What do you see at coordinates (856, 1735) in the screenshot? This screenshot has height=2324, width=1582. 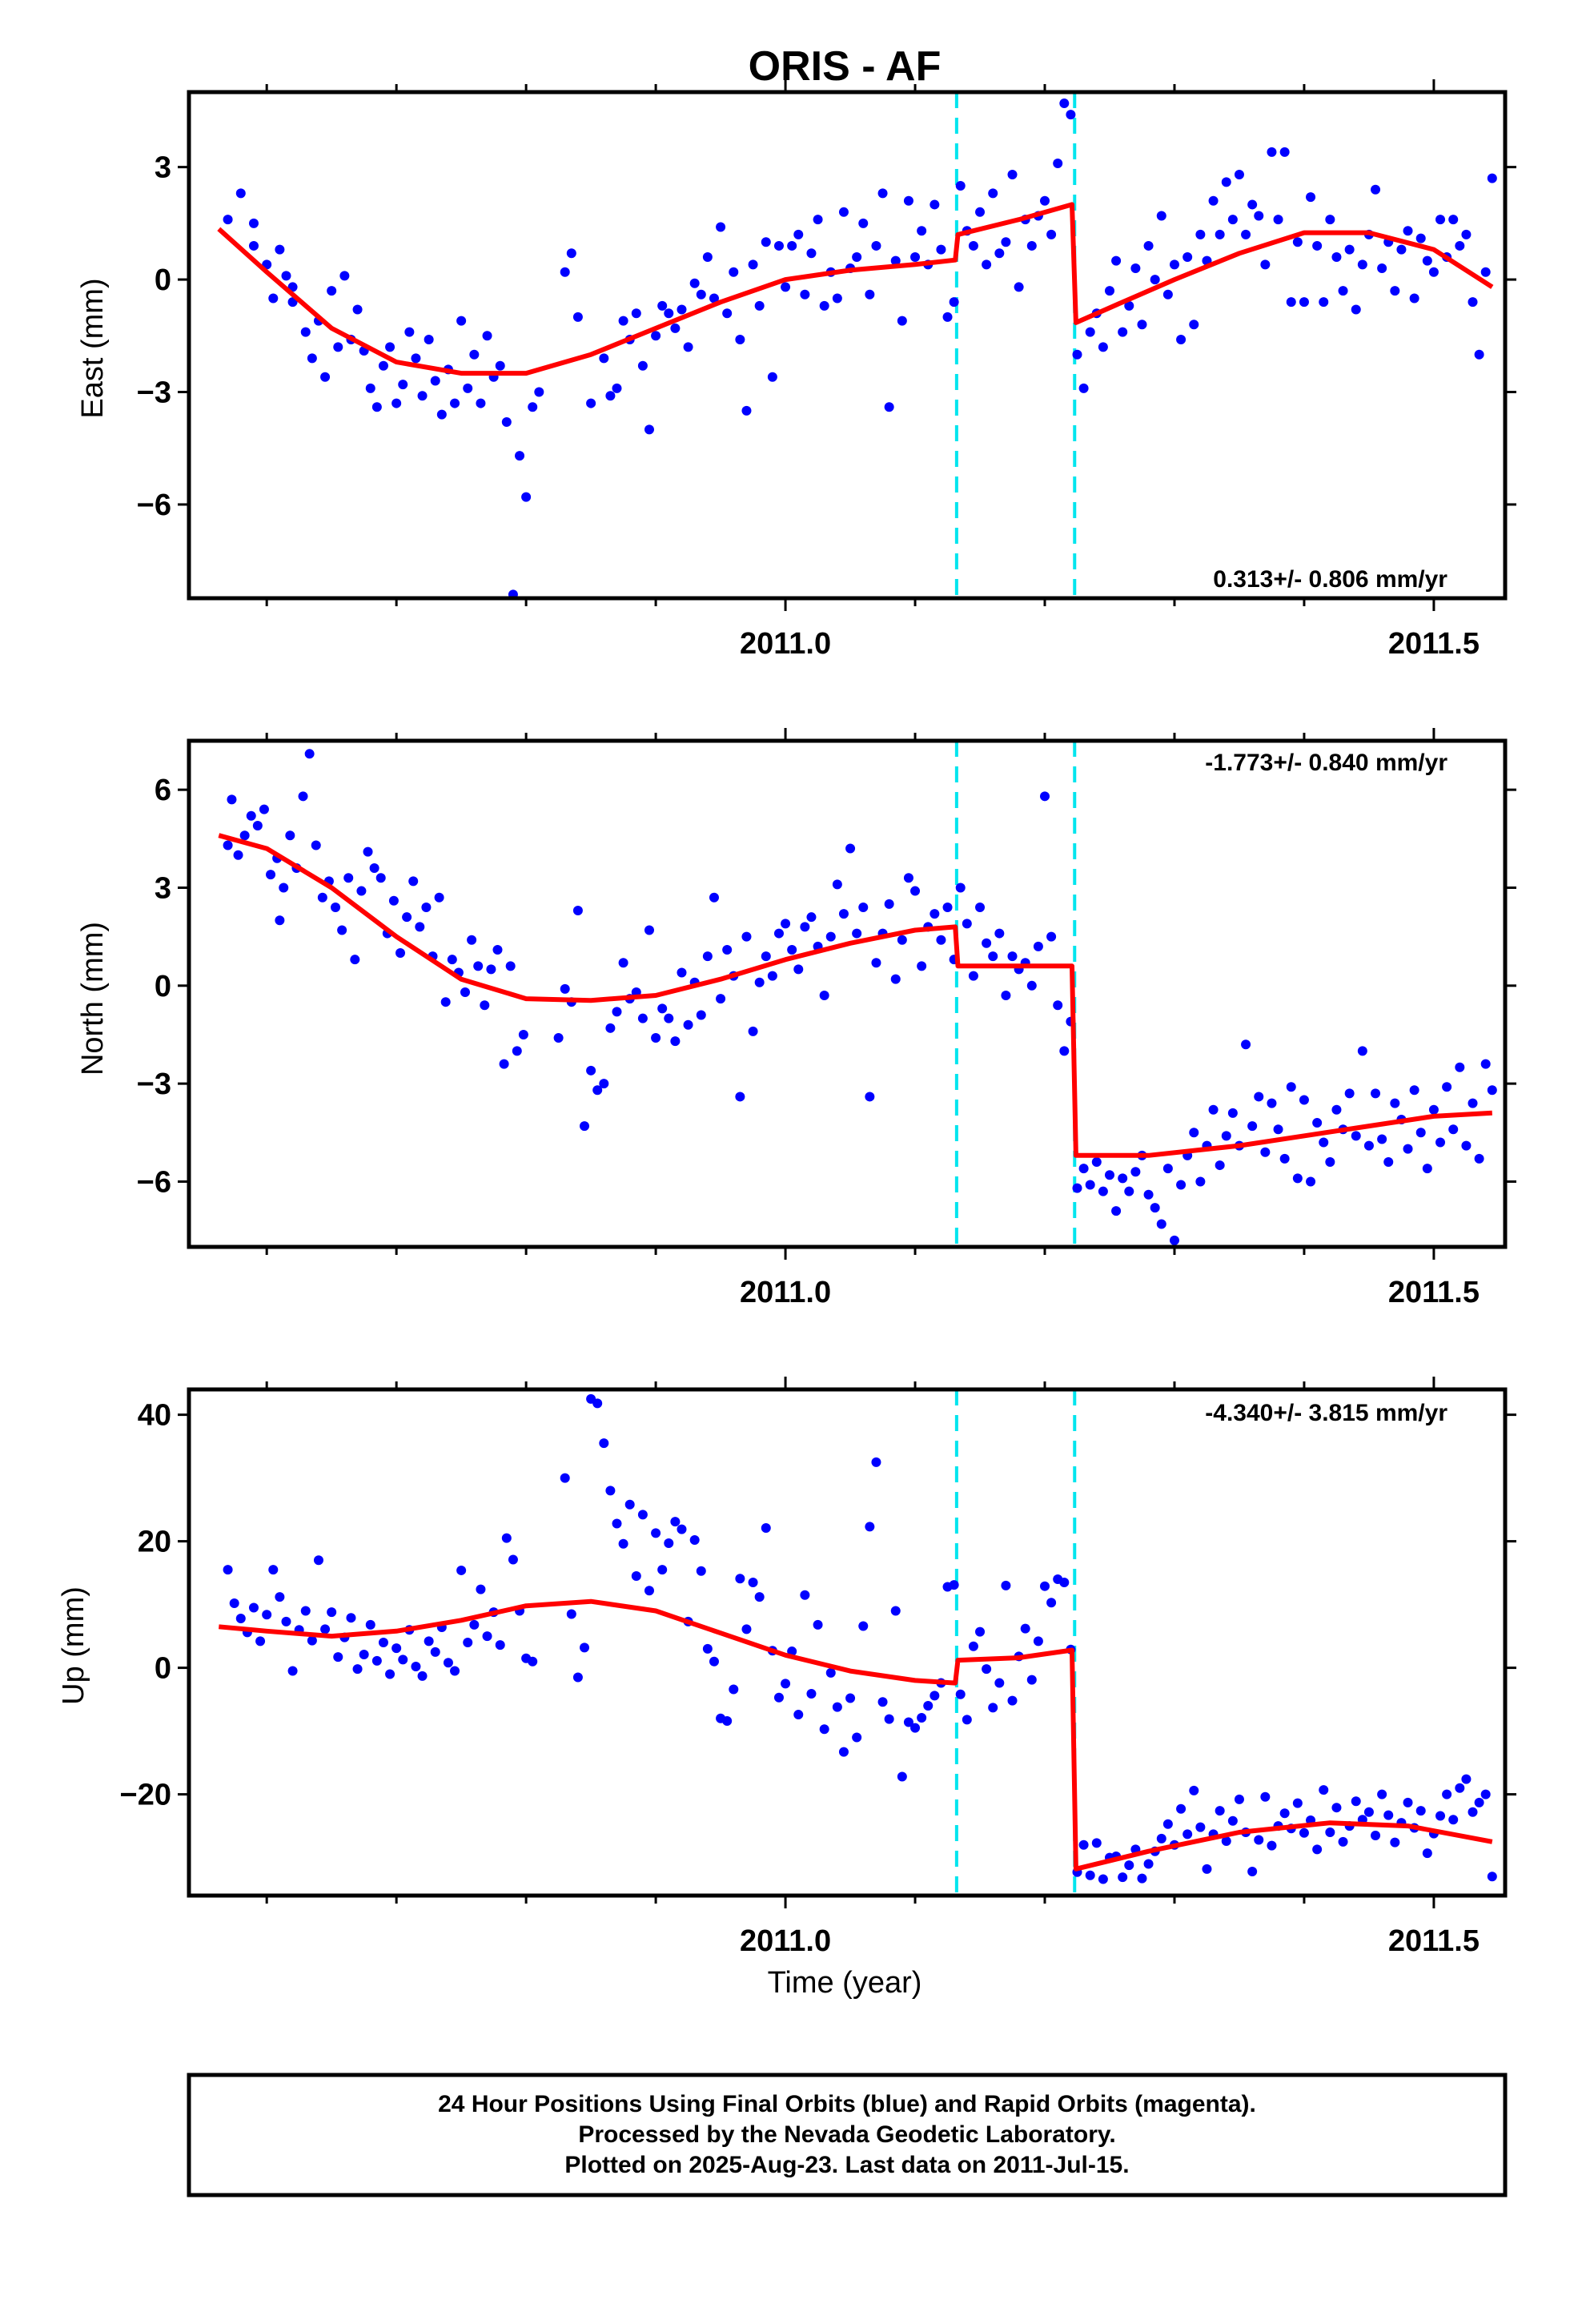 I see `up-fit-line` at bounding box center [856, 1735].